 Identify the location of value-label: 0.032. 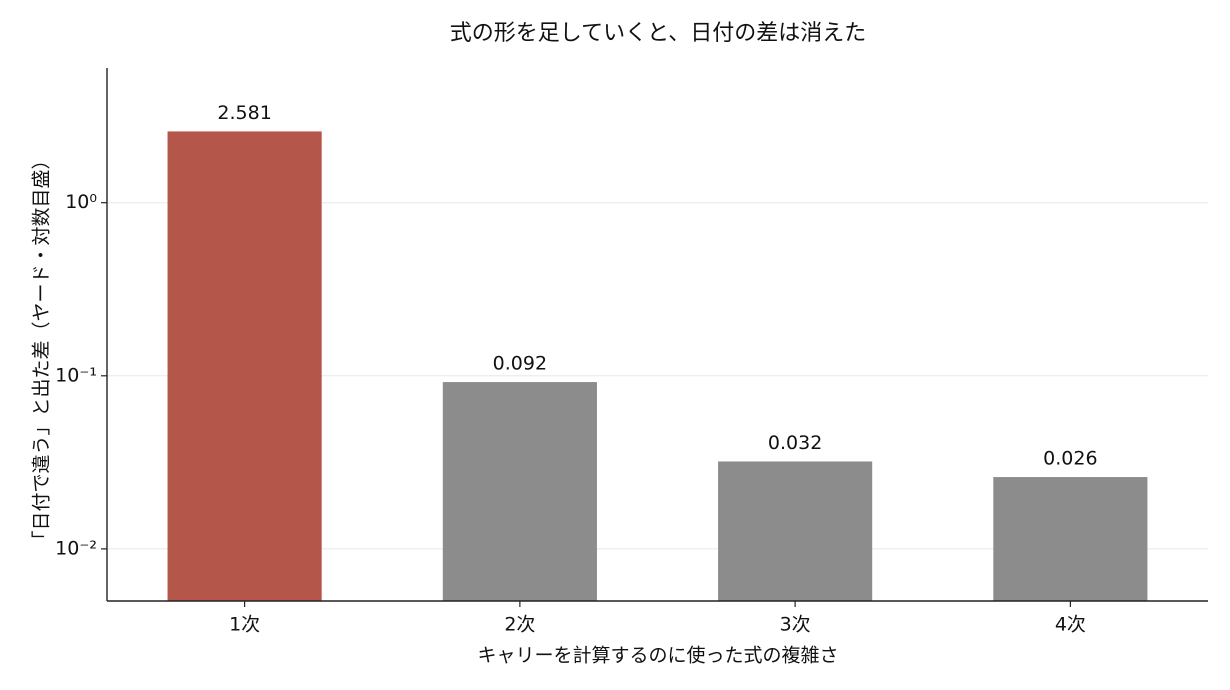
(795, 443).